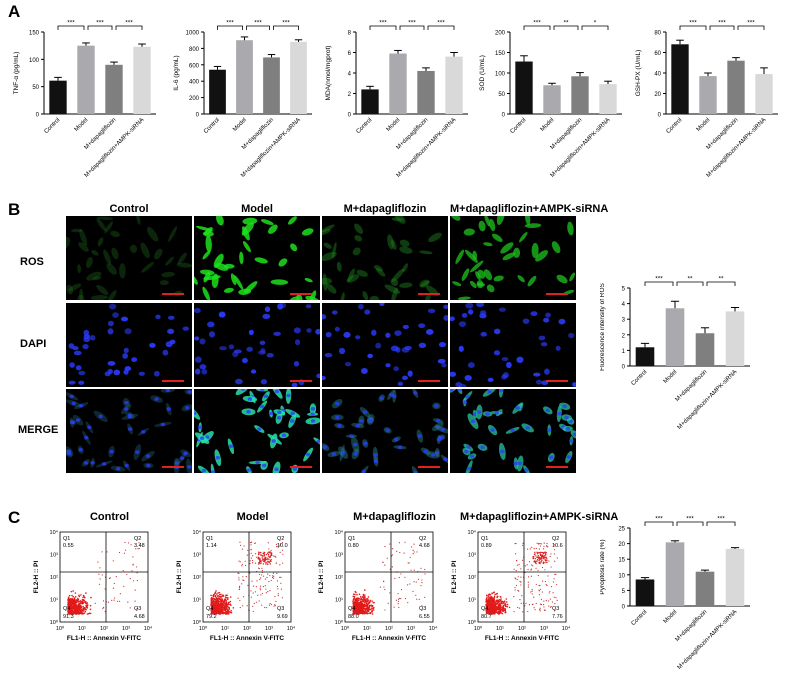 This screenshot has width=790, height=687. What do you see at coordinates (557, 381) in the screenshot?
I see `scale-bar` at bounding box center [557, 381].